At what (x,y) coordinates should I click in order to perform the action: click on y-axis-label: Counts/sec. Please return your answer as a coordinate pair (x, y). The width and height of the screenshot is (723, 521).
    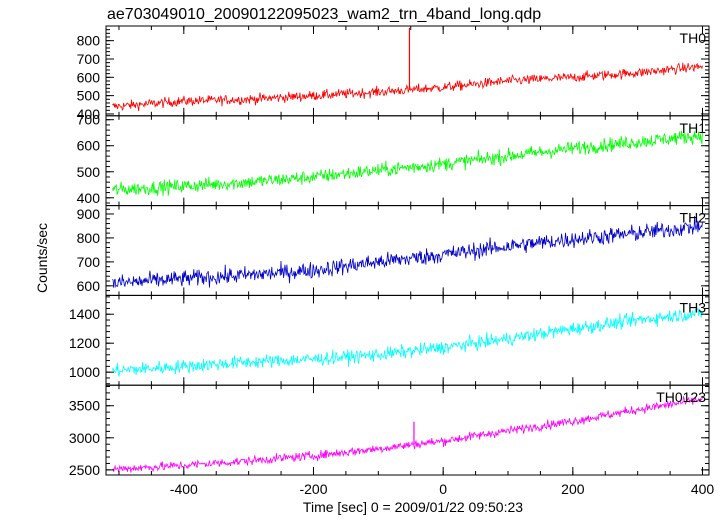
    Looking at the image, I should click on (42, 258).